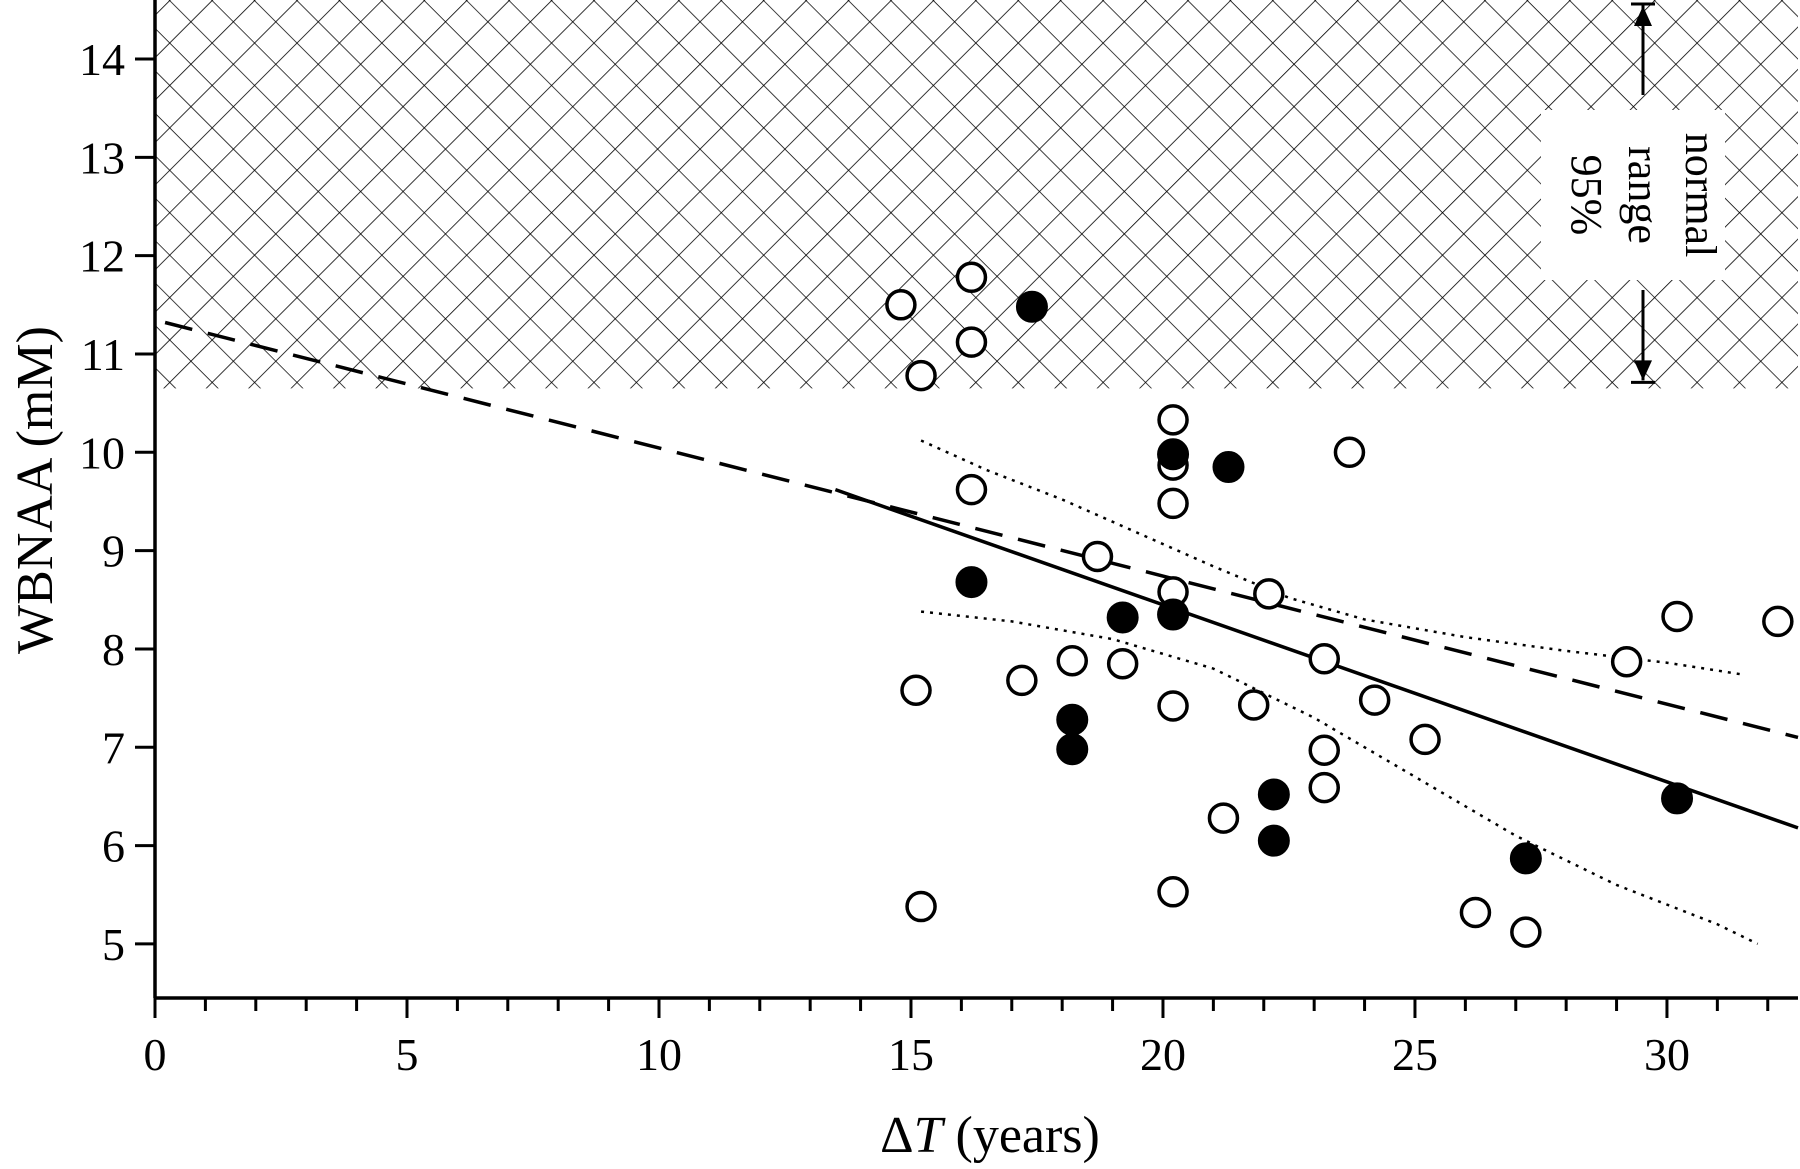 This screenshot has height=1169, width=1800. Describe the element at coordinates (1643, 370) in the screenshot. I see `range-arrow-down-head` at that location.